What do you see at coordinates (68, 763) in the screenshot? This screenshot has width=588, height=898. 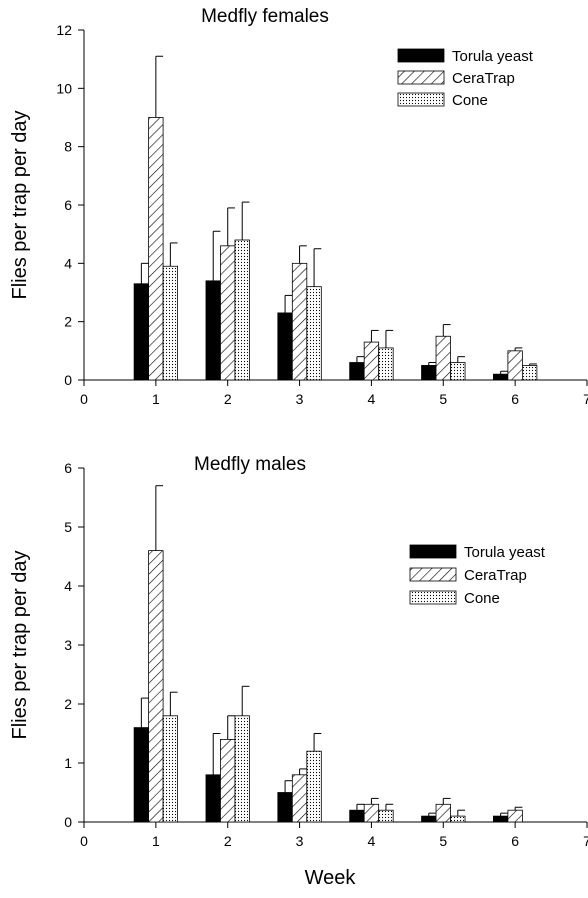 I see `y-tick-label: 1` at bounding box center [68, 763].